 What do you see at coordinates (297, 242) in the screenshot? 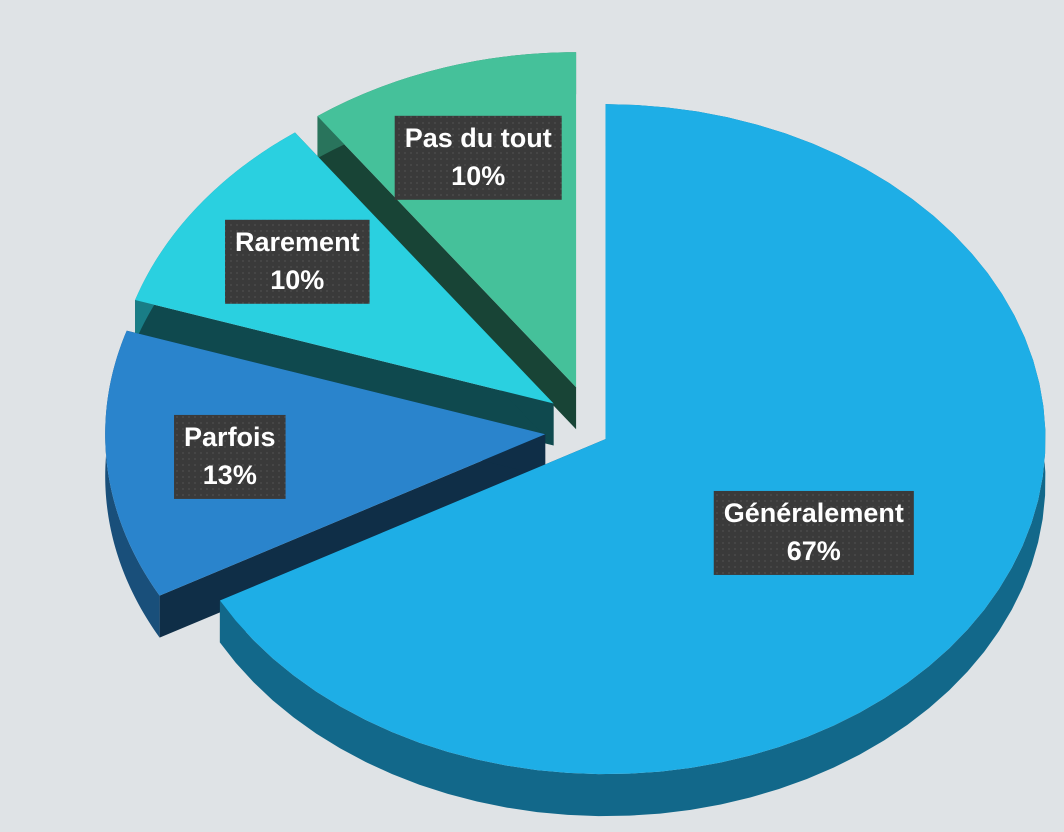
I see `category-label: Rarement` at bounding box center [297, 242].